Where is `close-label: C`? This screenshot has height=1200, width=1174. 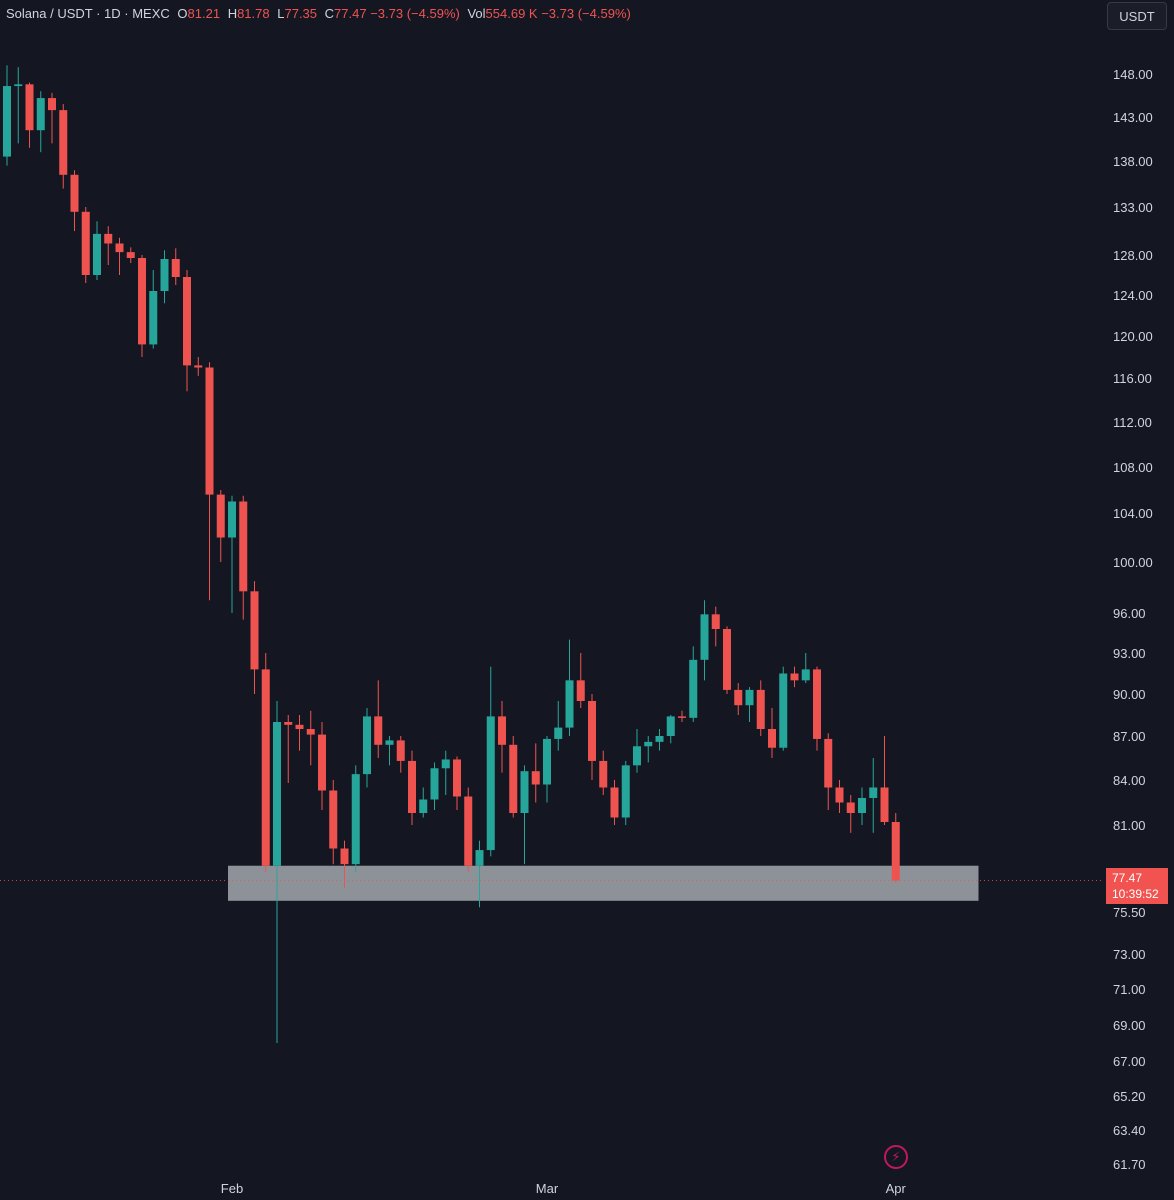 close-label: C is located at coordinates (329, 13).